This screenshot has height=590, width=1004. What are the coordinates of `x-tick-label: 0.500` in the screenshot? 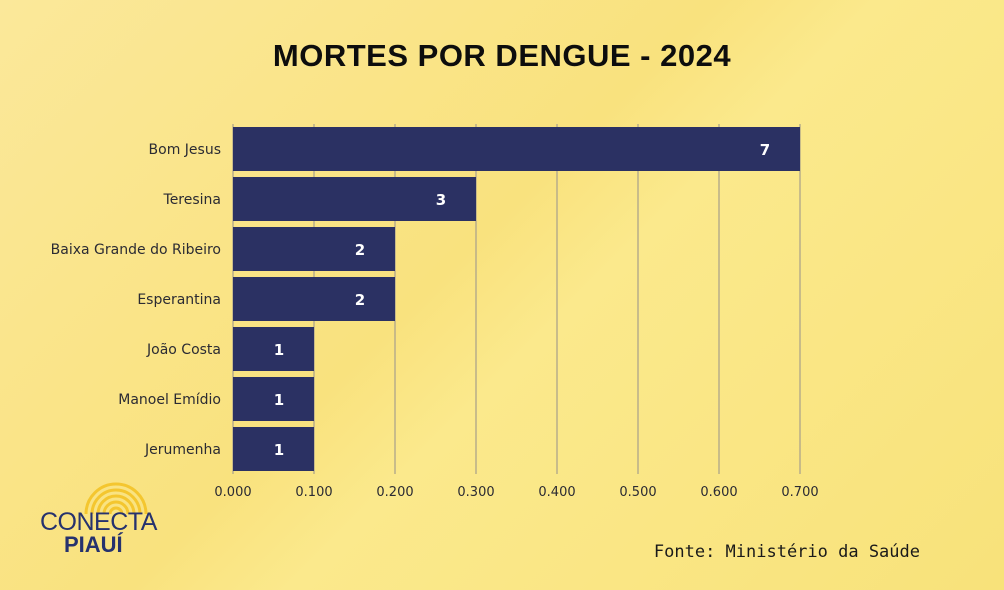 It's located at (637, 492).